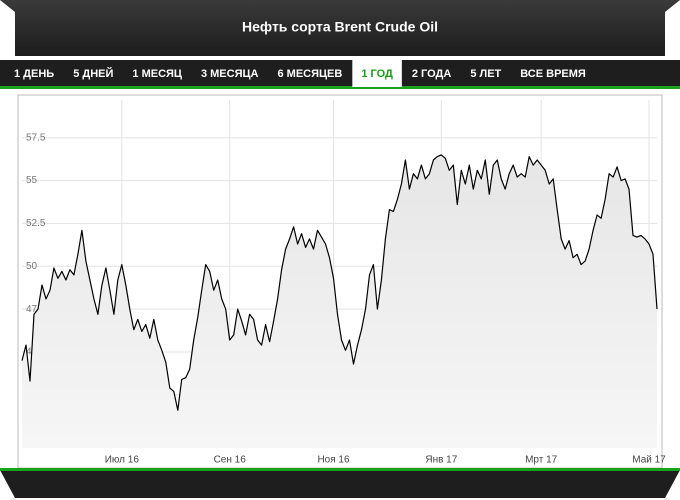  I want to click on footer-line, so click(340, 469).